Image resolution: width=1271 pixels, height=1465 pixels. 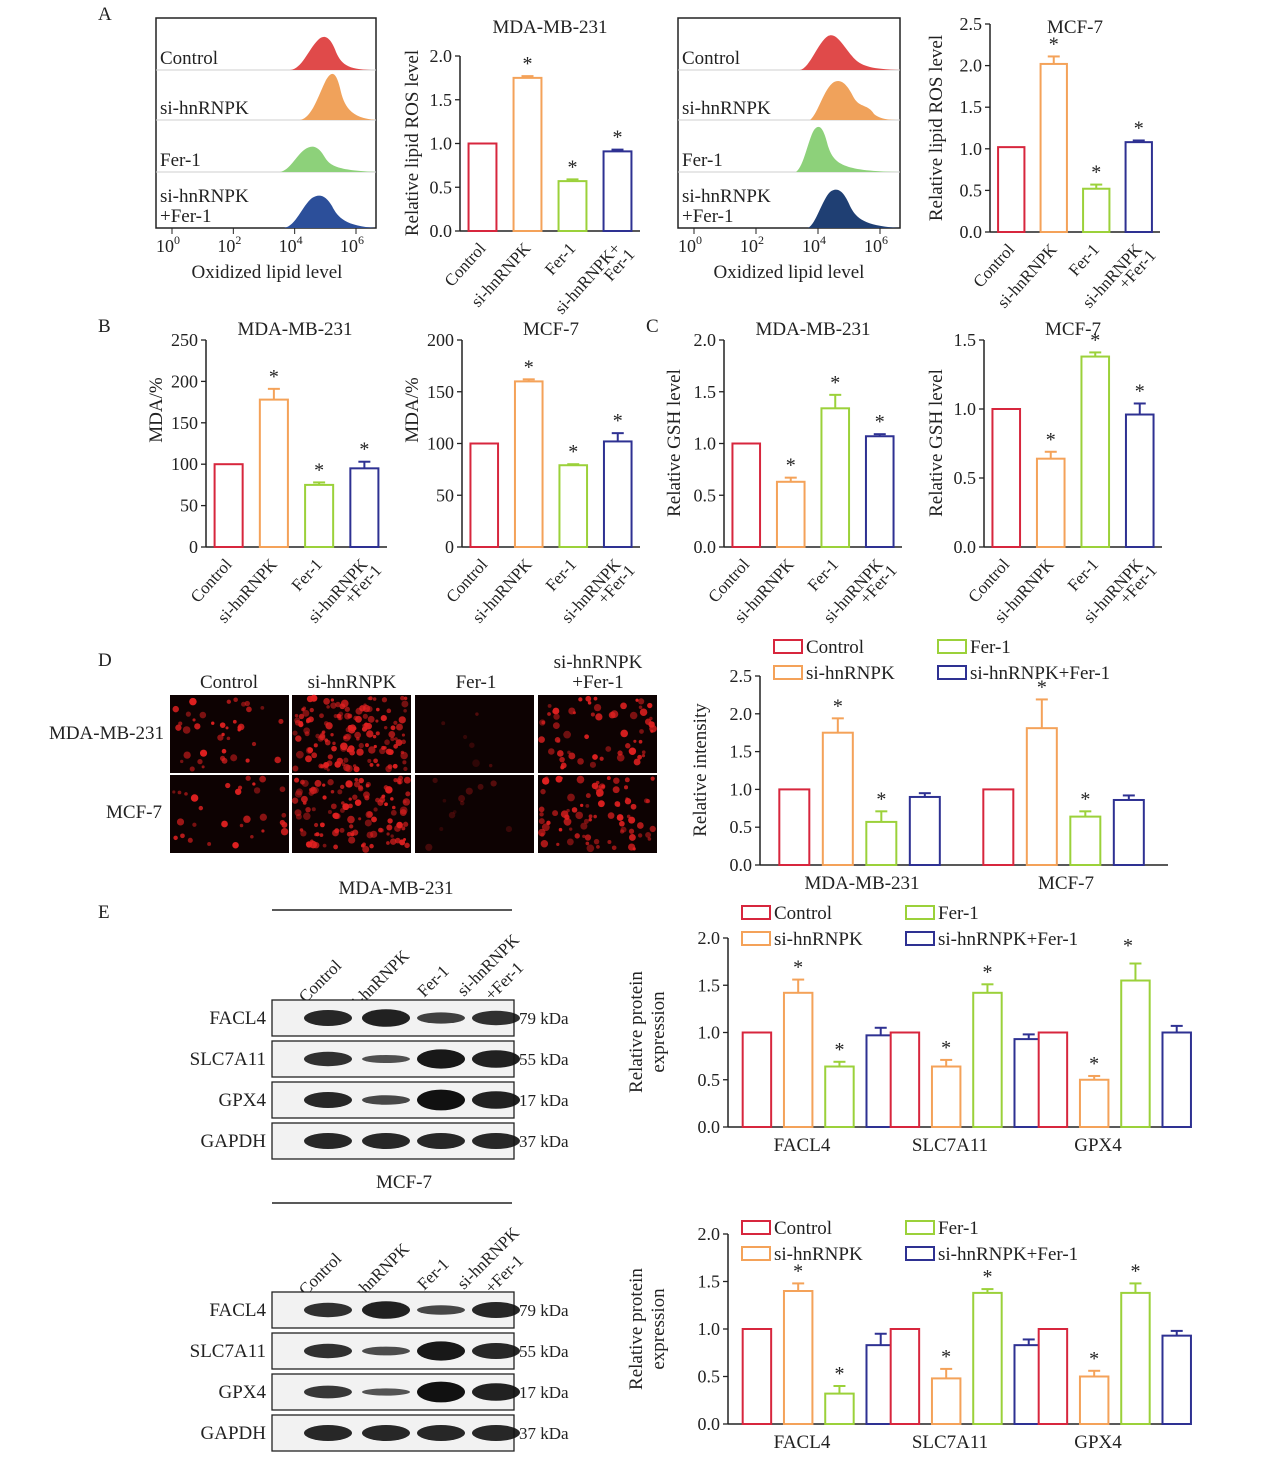 I want to click on legend-label: Control, so click(x=835, y=647).